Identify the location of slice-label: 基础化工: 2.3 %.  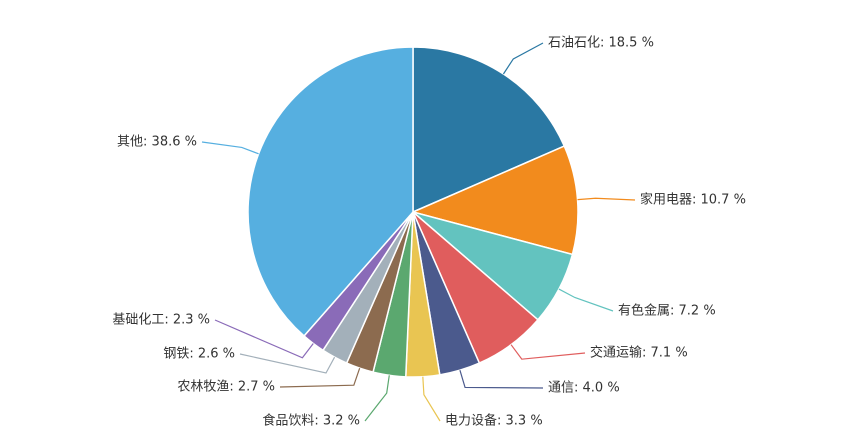
(161, 320).